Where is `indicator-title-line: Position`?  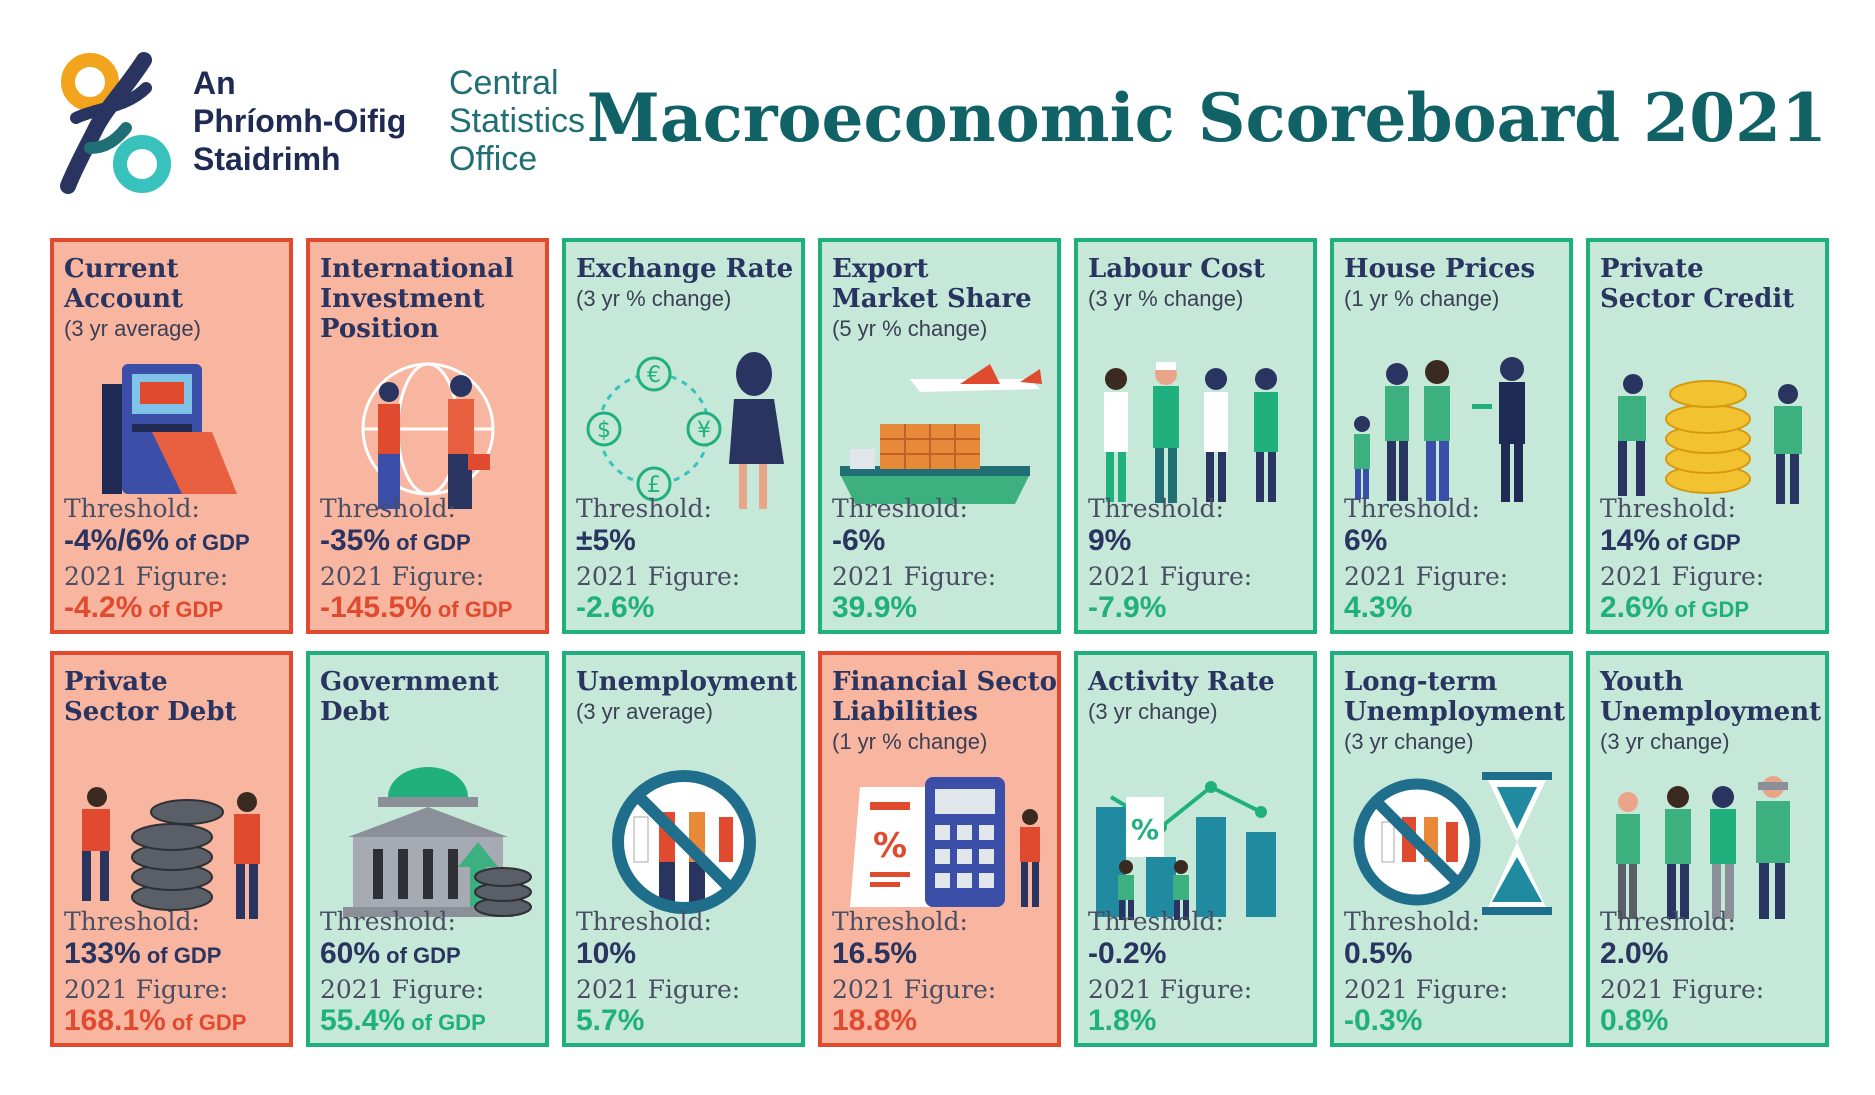 indicator-title-line: Position is located at coordinates (379, 329).